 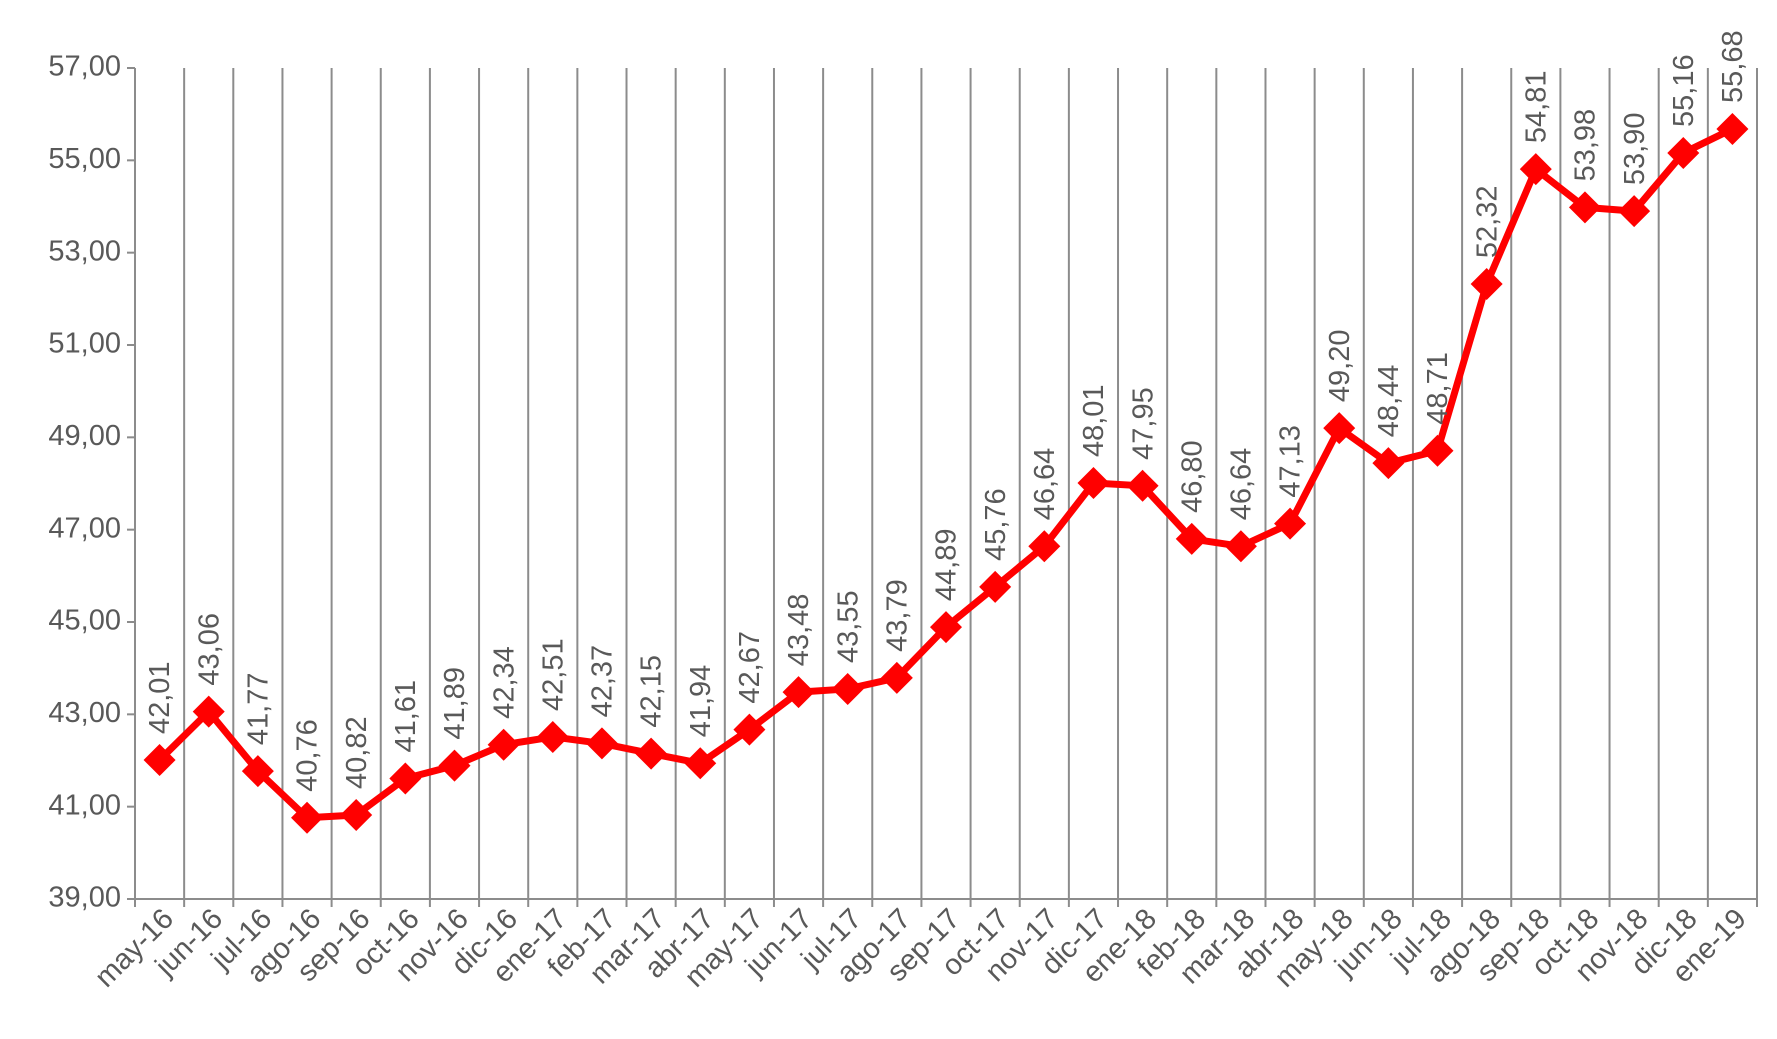 I want to click on y-tick-label: 49,00, so click(x=84, y=436).